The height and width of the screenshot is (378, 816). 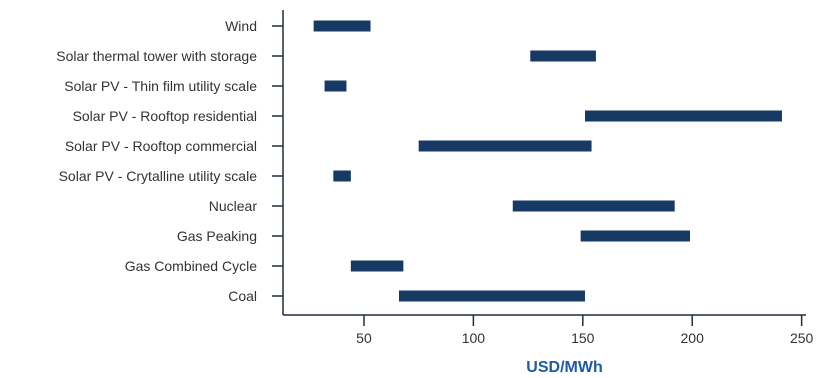 I want to click on x-tick-label: 150, so click(x=583, y=338).